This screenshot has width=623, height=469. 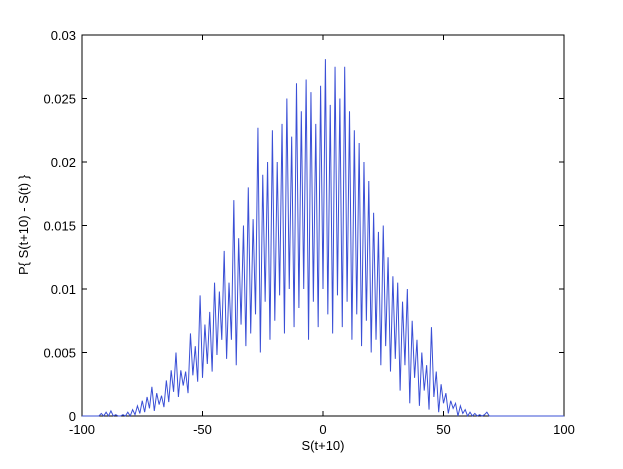 What do you see at coordinates (322, 429) in the screenshot?
I see `x-tick-label: 0` at bounding box center [322, 429].